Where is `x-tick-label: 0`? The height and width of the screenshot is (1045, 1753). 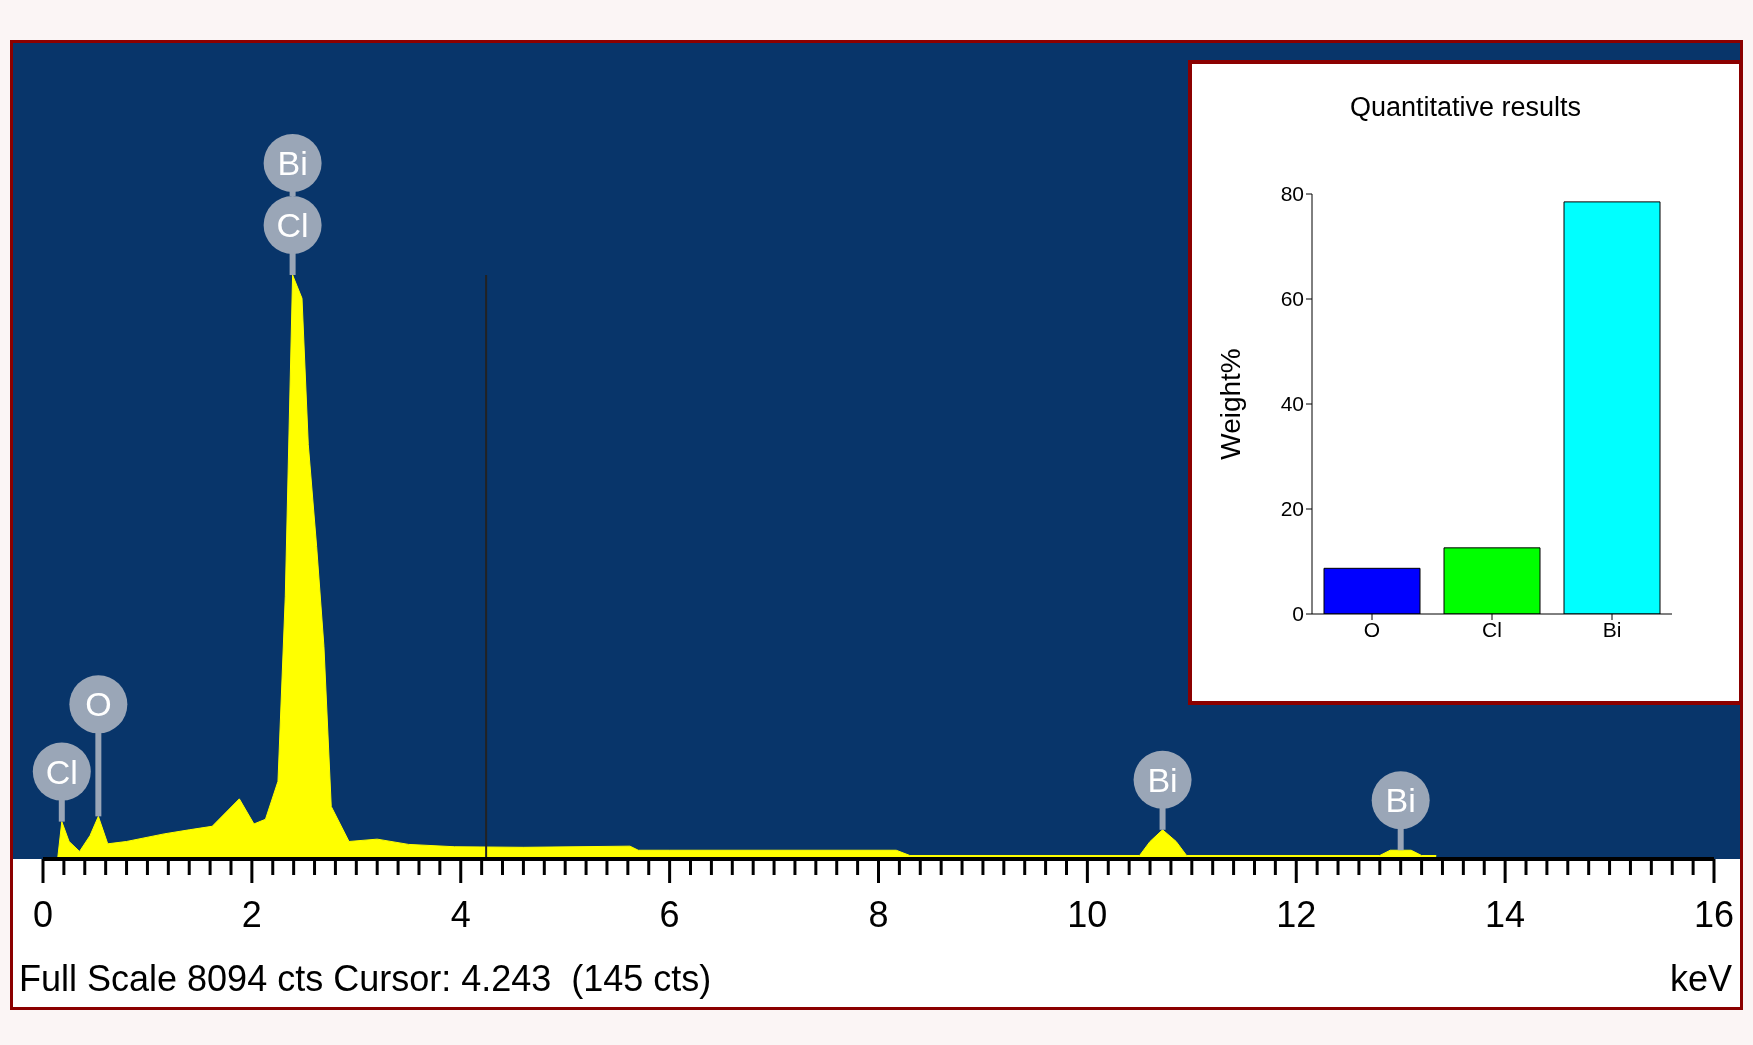
x-tick-label: 0 is located at coordinates (43, 914).